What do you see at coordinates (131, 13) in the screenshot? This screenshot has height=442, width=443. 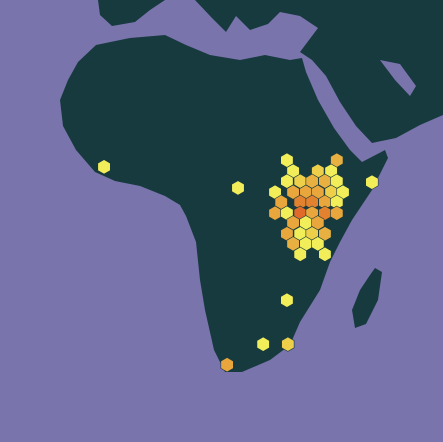 I see `iberia` at bounding box center [131, 13].